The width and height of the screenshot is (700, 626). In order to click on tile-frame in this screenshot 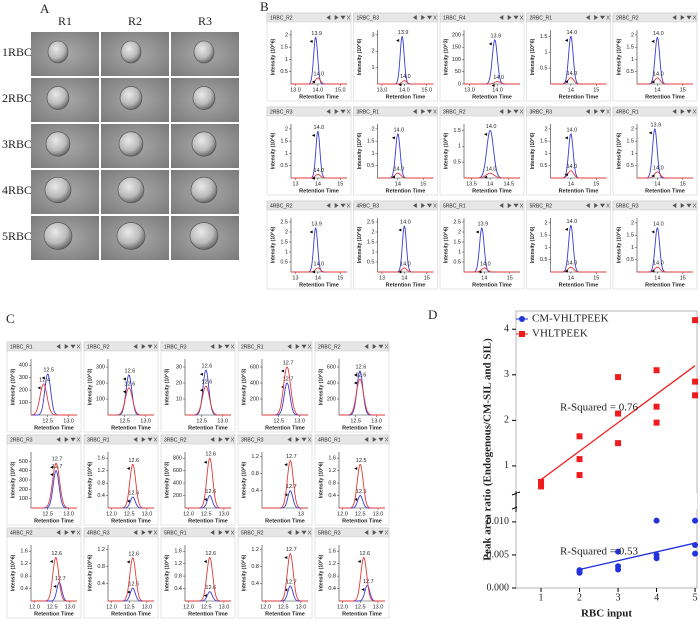, I will do `click(395, 57)`.